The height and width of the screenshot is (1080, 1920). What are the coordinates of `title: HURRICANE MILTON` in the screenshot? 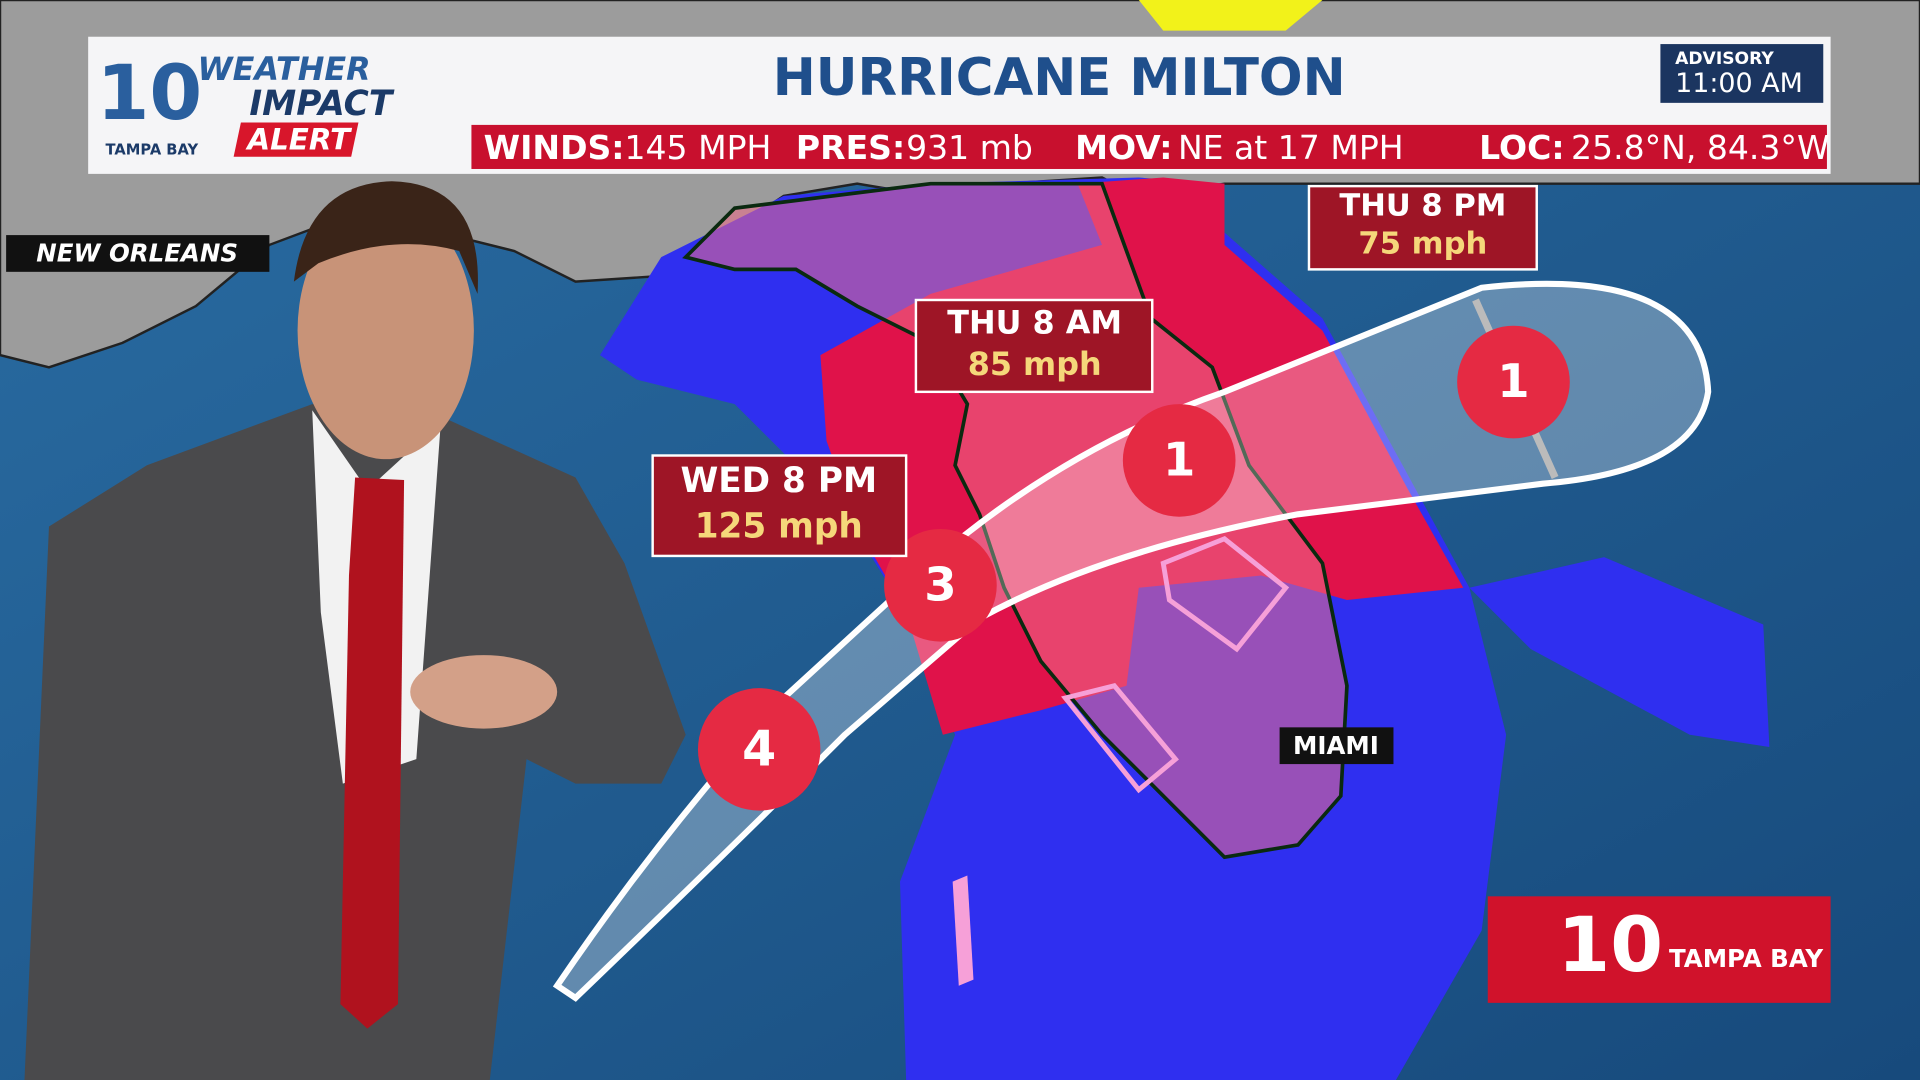 It's located at (1059, 78).